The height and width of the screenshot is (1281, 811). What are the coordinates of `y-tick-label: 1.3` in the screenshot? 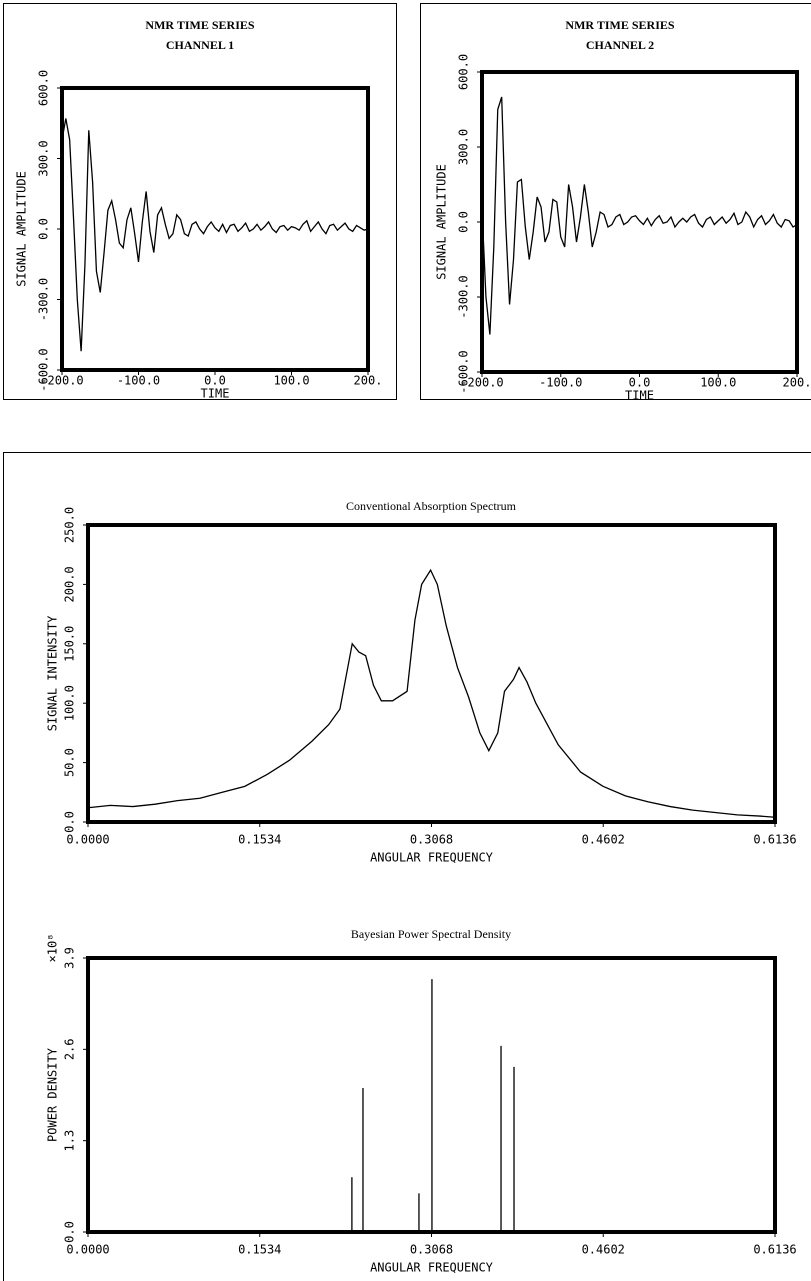 It's located at (70, 1141).